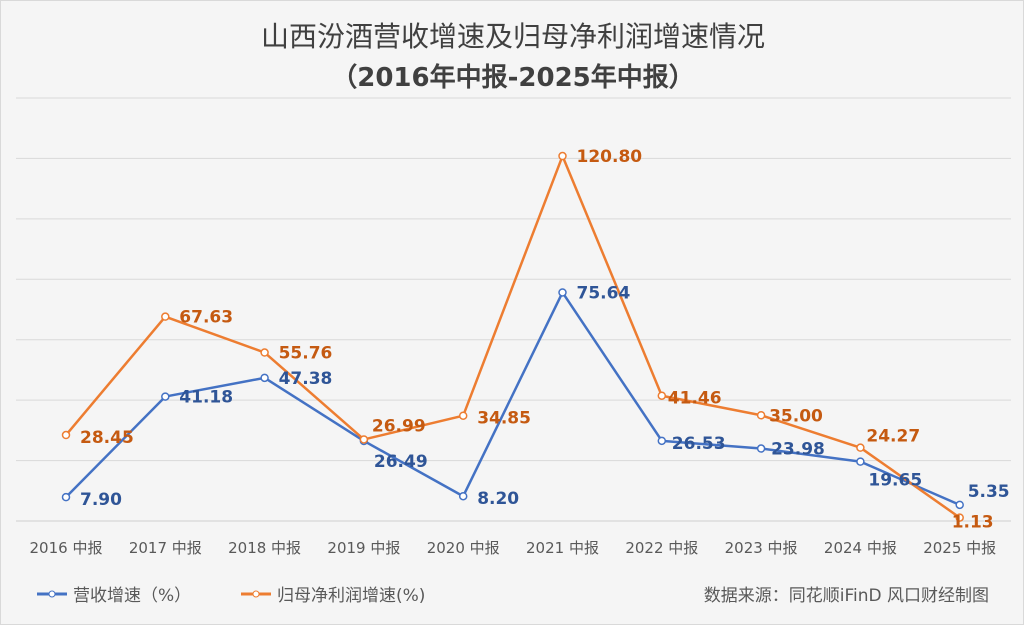  Describe the element at coordinates (264, 548) in the screenshot. I see `x-tick-label: 2018 中报` at that location.